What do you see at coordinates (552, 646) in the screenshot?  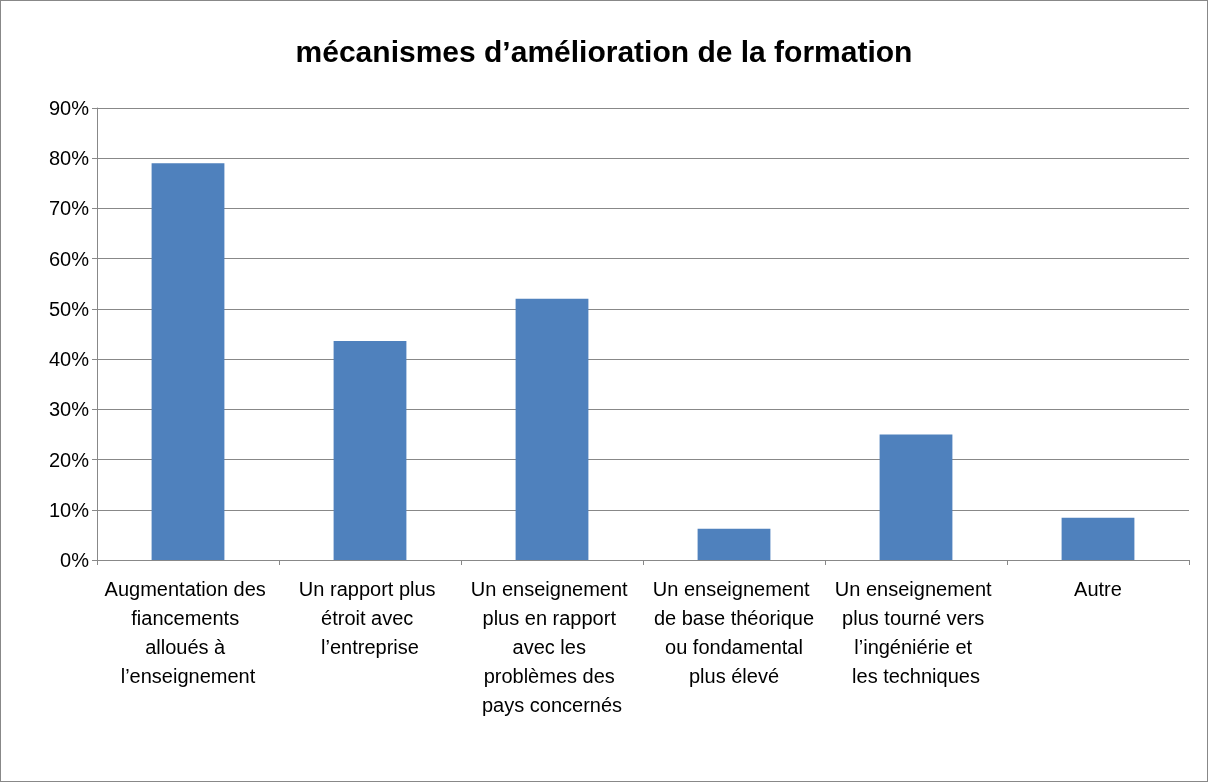 I see `x-tick-label: Un enseignement plus en rapport avec les problèmes des pays concernés` at bounding box center [552, 646].